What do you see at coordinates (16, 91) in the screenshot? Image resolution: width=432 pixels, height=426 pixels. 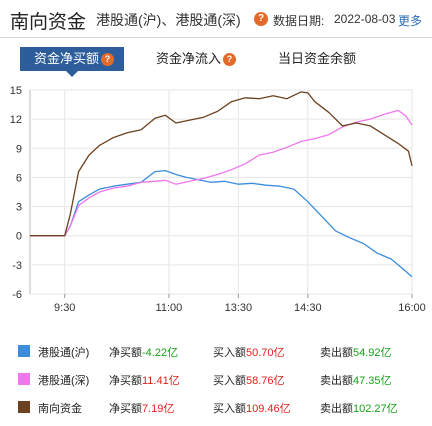 I see `y-tick-label: 15` at bounding box center [16, 91].